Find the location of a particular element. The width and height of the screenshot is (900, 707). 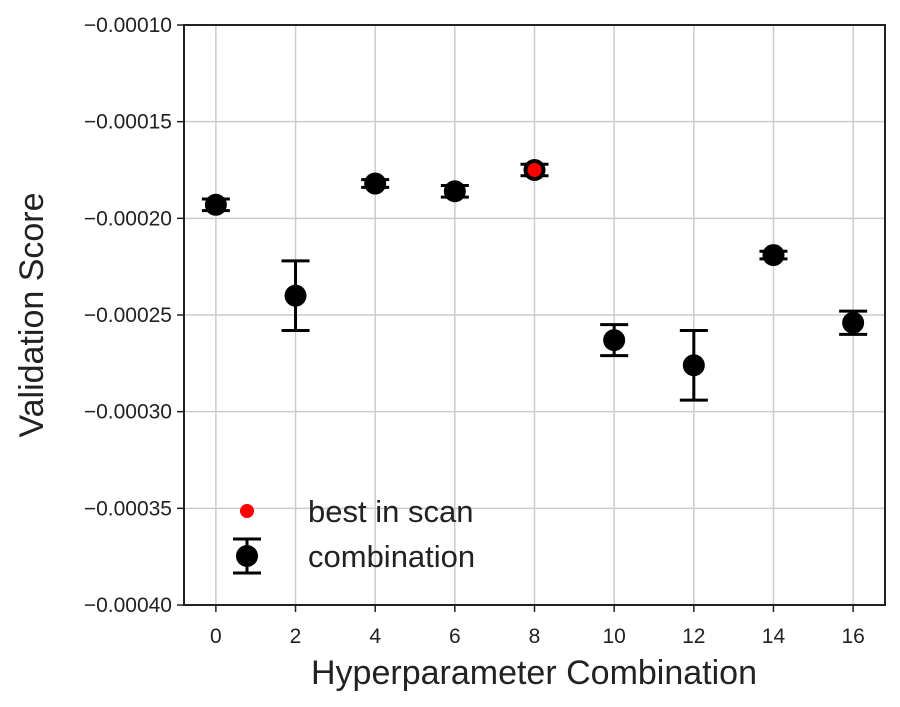

y-tick-label: −0.00025 is located at coordinates (128, 315).